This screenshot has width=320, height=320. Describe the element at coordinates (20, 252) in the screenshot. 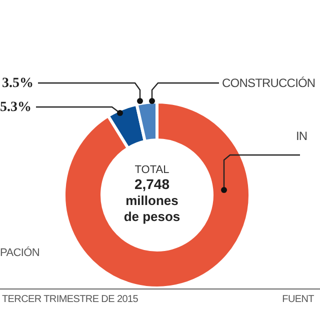

I see `text: PACIÓN` at that location.